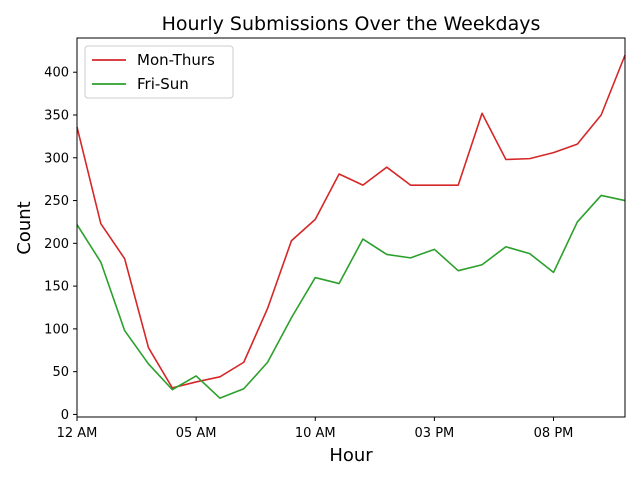 The height and width of the screenshot is (480, 640). I want to click on y-axis: 0 50 100 150 200 250 300 350 400, so click(60, 244).